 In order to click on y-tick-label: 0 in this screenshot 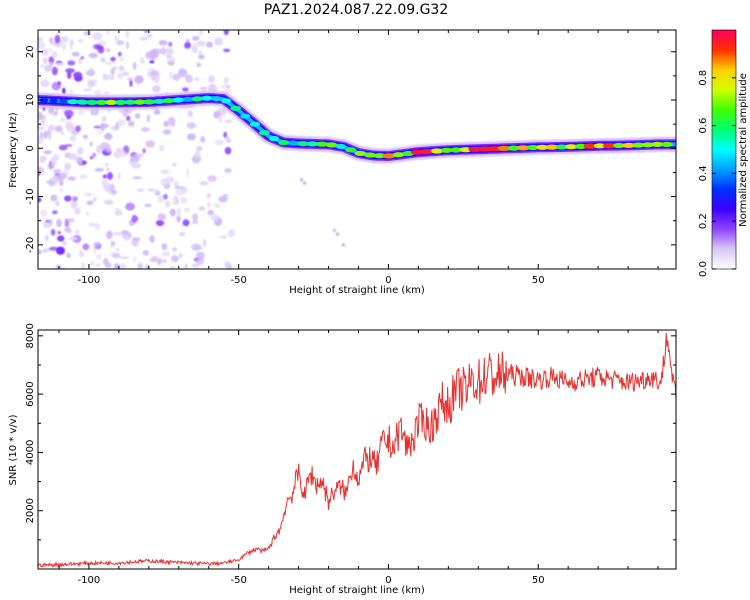, I will do `click(30, 148)`.